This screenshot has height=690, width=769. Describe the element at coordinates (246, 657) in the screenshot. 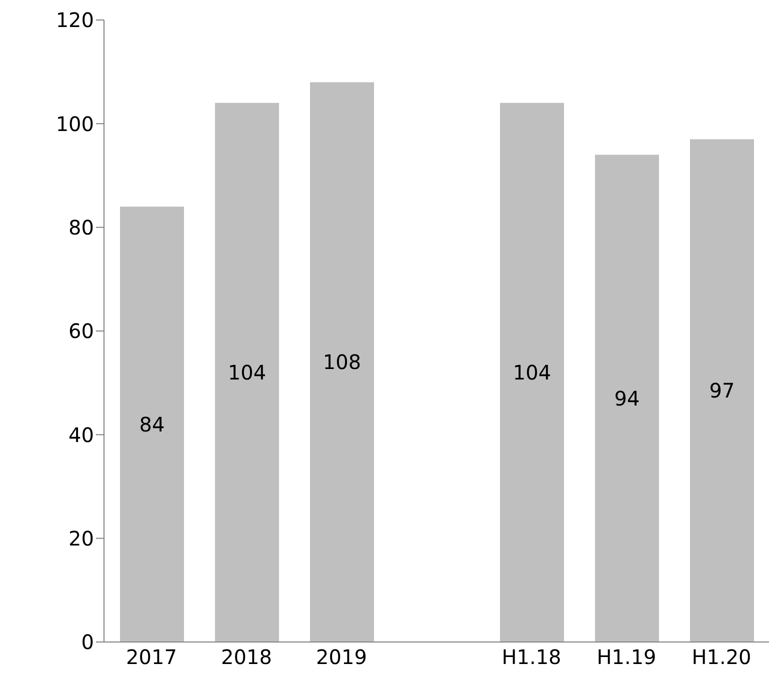

I see `x-tick-label: 2018` at that location.